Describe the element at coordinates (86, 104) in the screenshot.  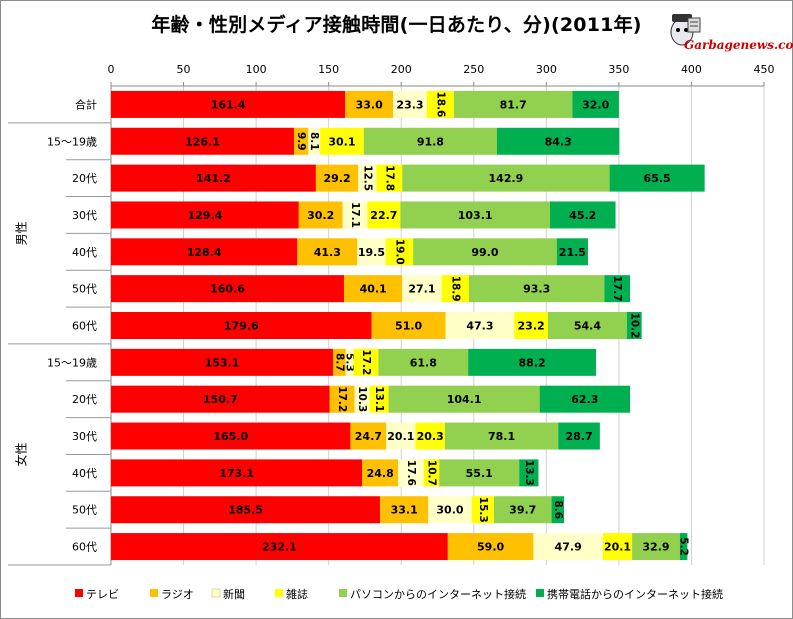
I see `category-label: 合計` at that location.